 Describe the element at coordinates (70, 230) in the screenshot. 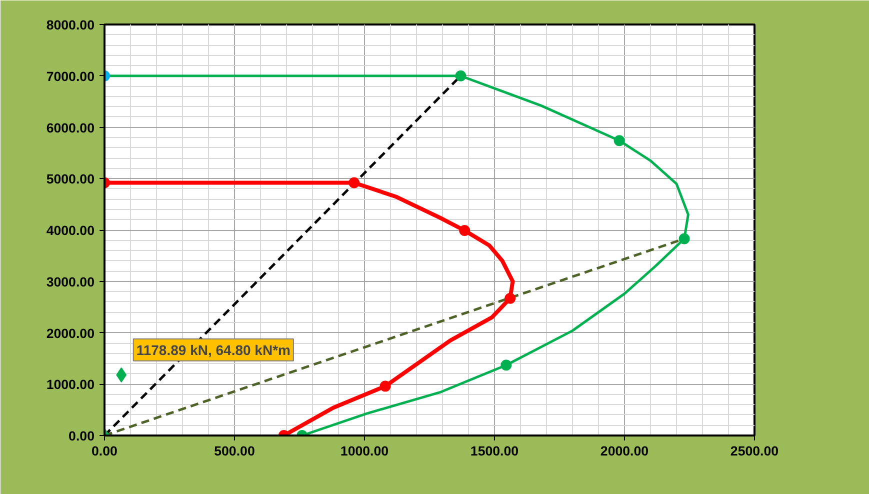

I see `y-tick-label: 4000.00` at that location.